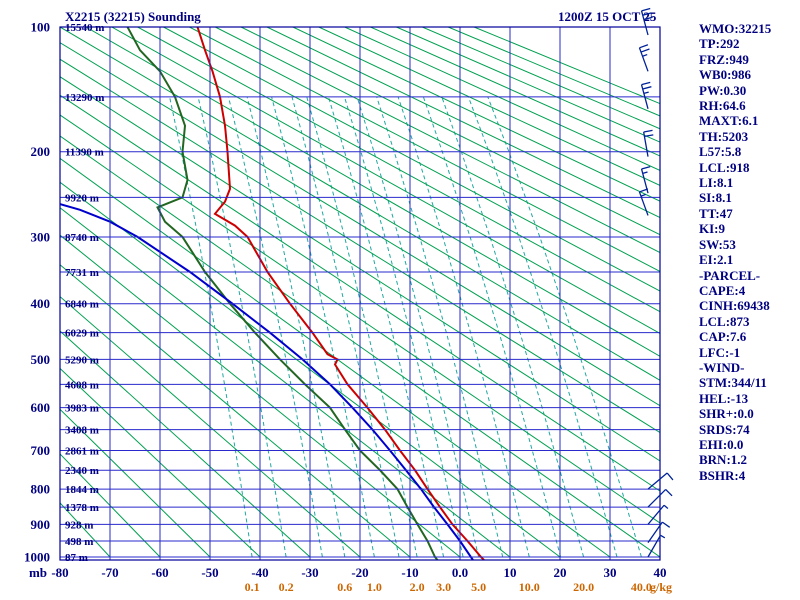 Image resolution: width=800 pixels, height=600 pixels. Describe the element at coordinates (733, 383) in the screenshot. I see `stats-line: STM:344/11` at that location.